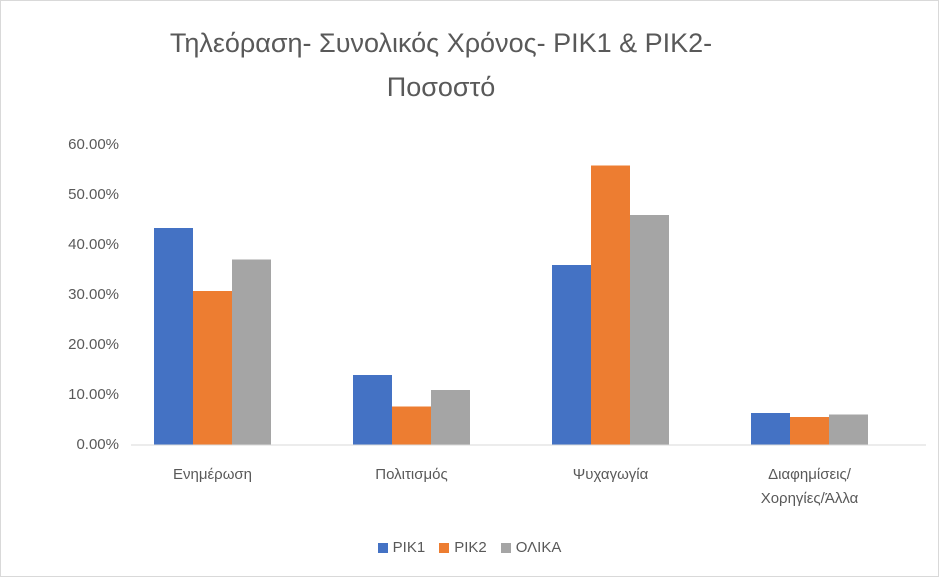 This screenshot has height=577, width=939. I want to click on legend-label: ΟΛΙΚΑ, so click(538, 547).